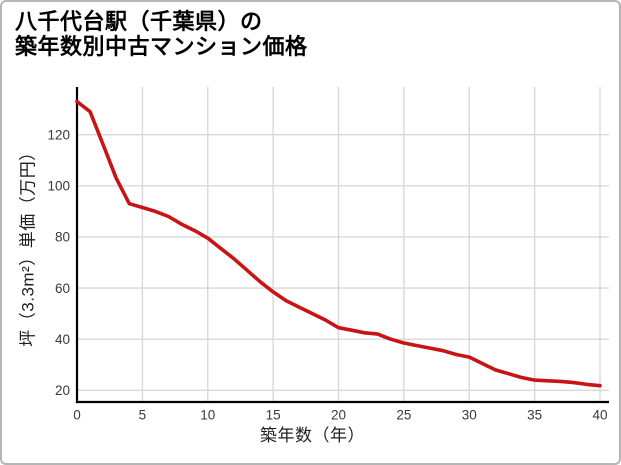 This screenshot has height=465, width=621. What do you see at coordinates (534, 415) in the screenshot?
I see `x-tick-label: 35` at bounding box center [534, 415].